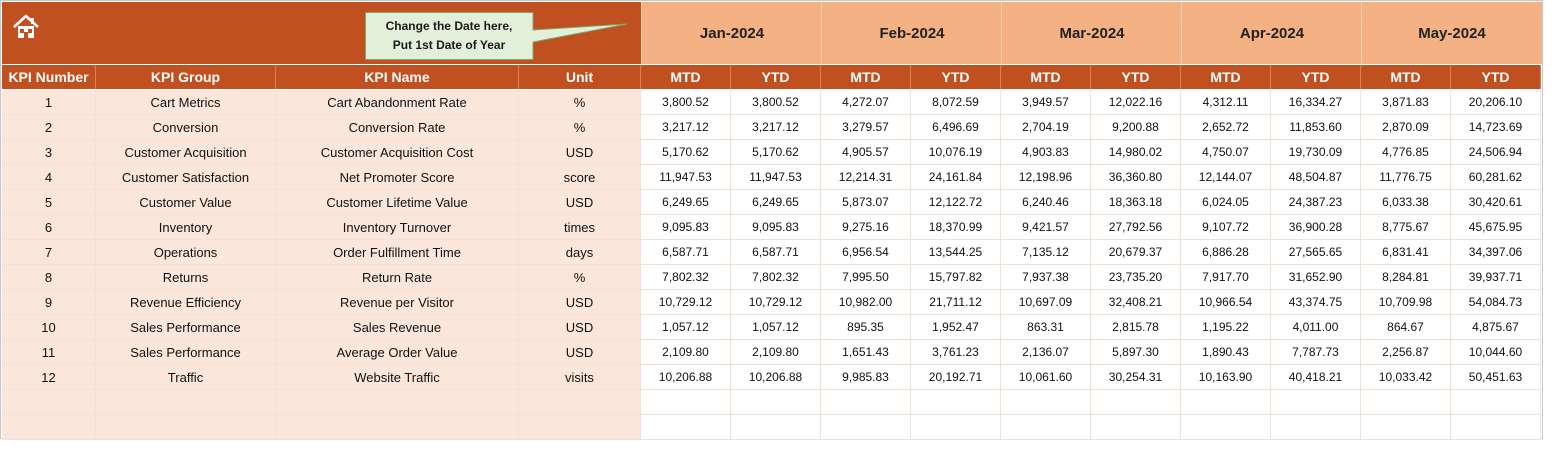 The height and width of the screenshot is (453, 1557). I want to click on cell-group: Inventory, so click(186, 227).